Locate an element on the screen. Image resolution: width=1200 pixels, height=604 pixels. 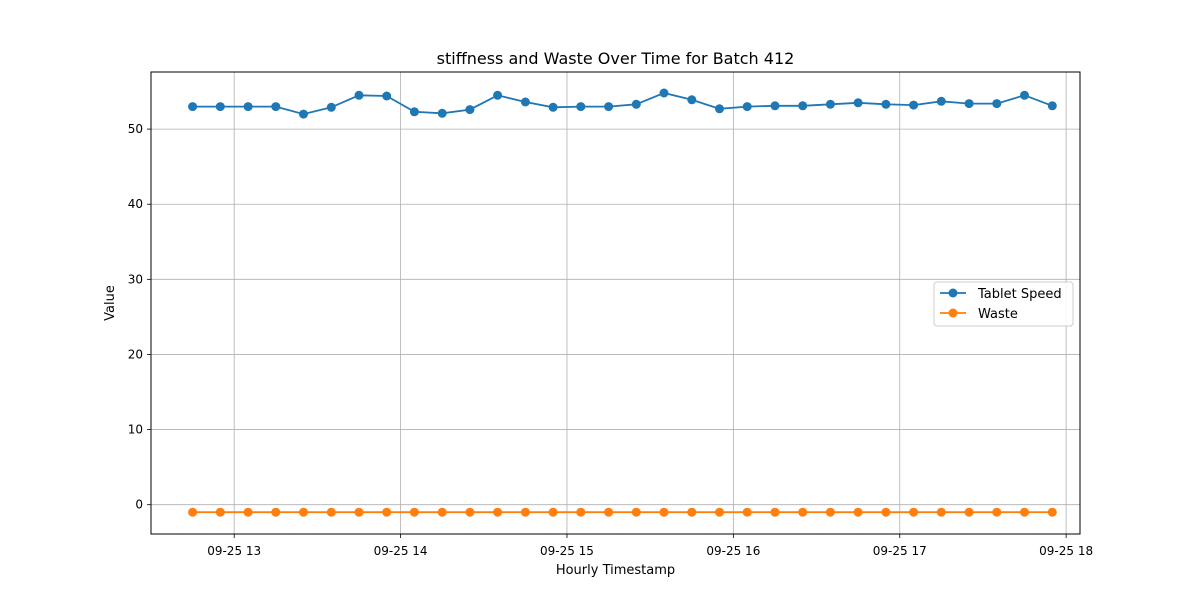
y-tick-label: 10 is located at coordinates (135, 430).